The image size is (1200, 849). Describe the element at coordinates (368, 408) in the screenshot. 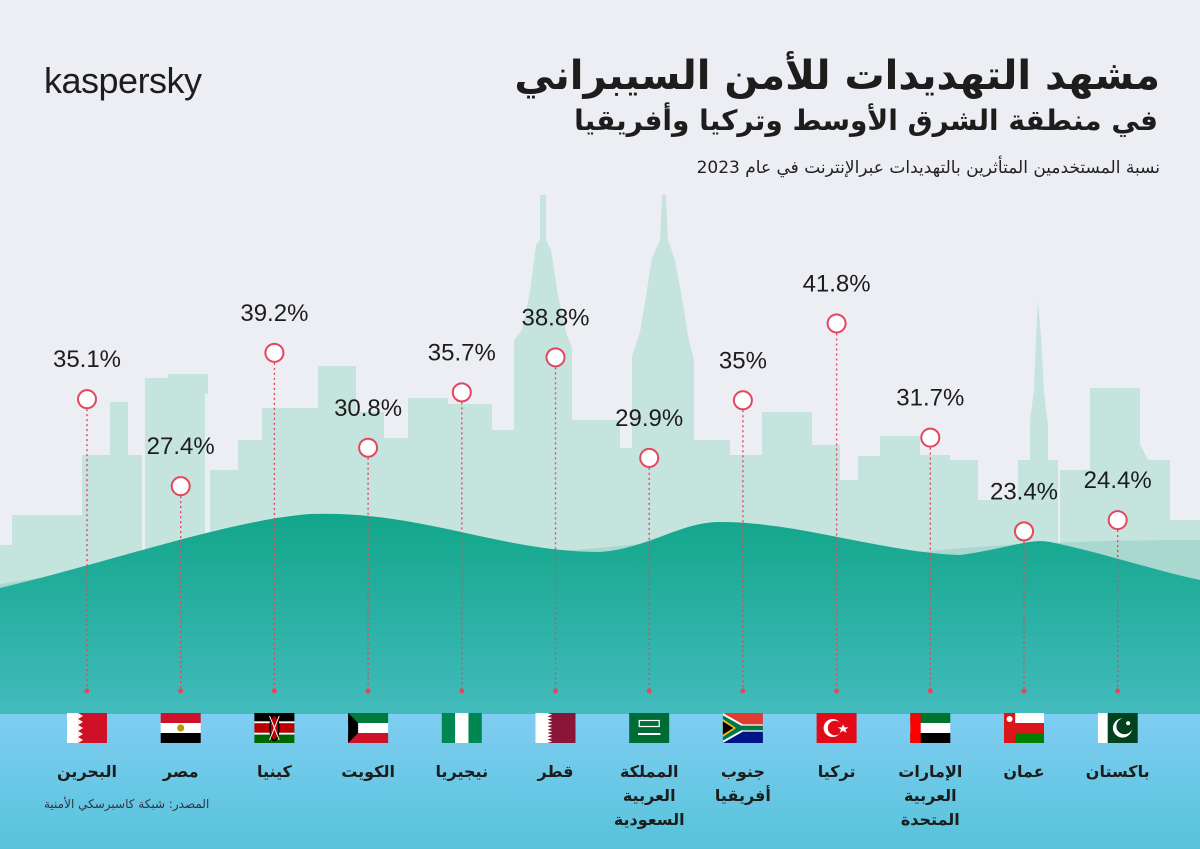

I see `data-label: 30.8%` at that location.